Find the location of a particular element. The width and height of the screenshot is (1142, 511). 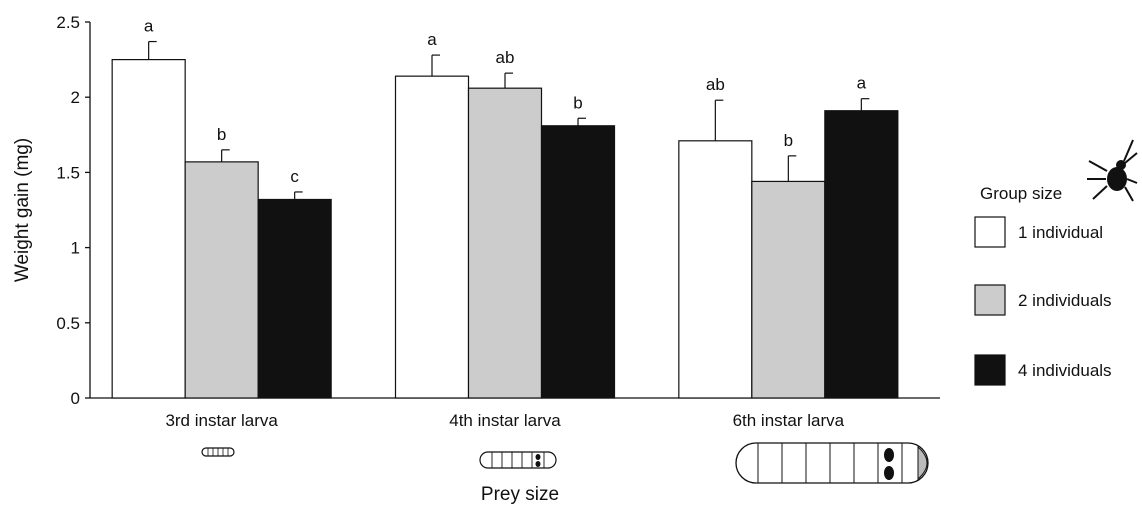

y-tick-label: 2 is located at coordinates (75, 97).